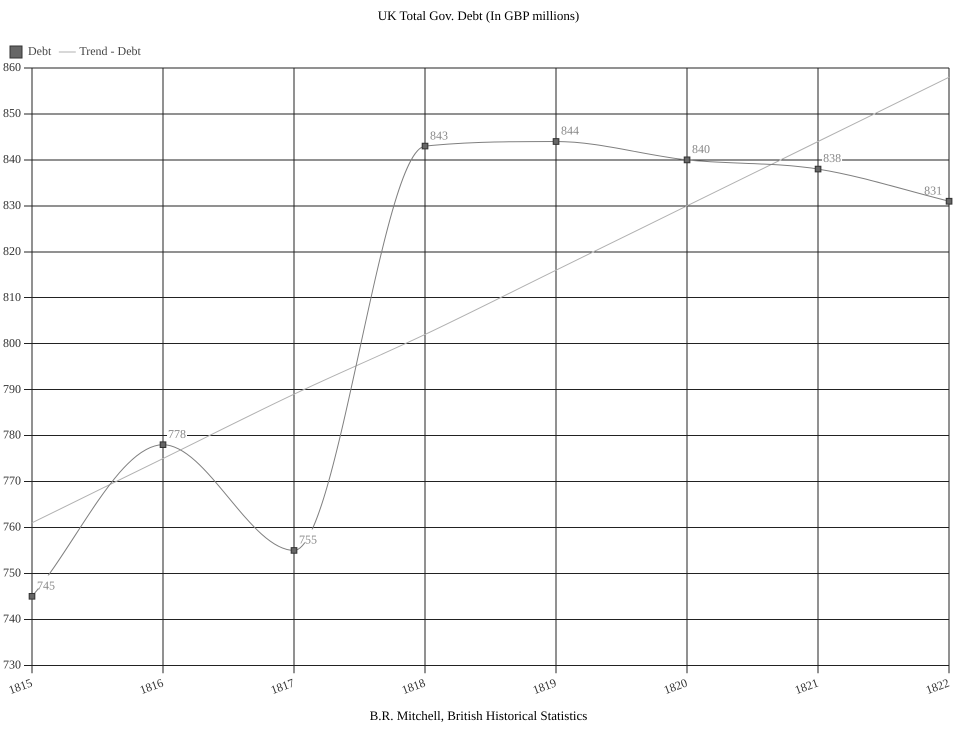  I want to click on x-tick-label: 1818, so click(414, 687).